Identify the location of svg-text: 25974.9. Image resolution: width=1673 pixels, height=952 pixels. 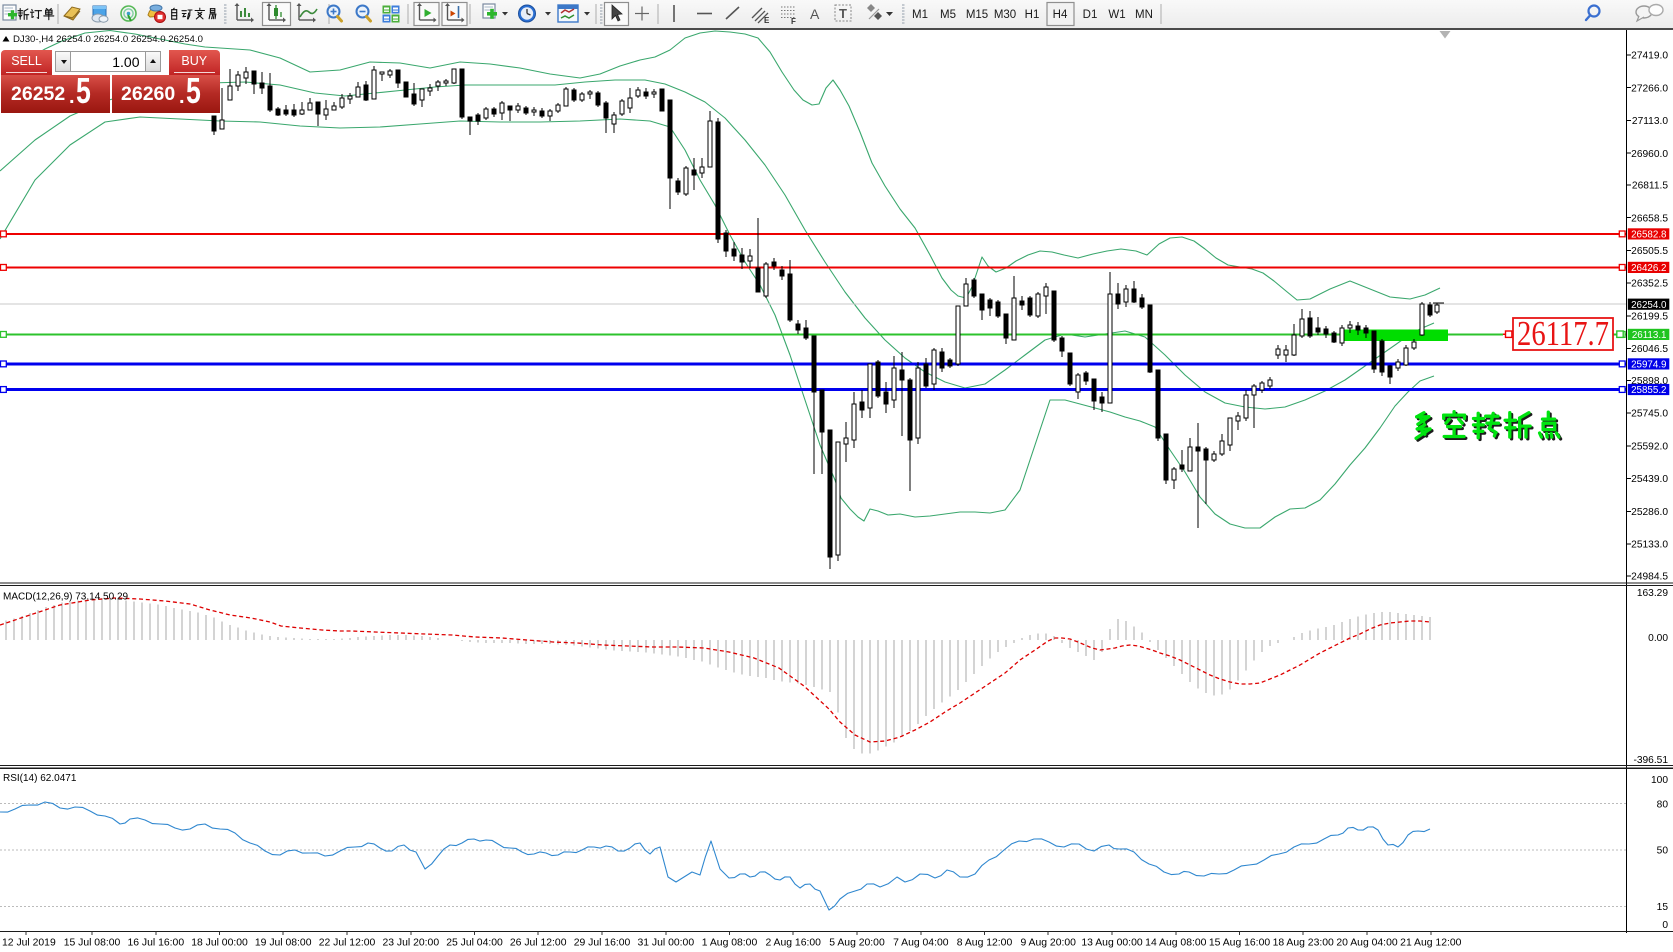
(1648, 365).